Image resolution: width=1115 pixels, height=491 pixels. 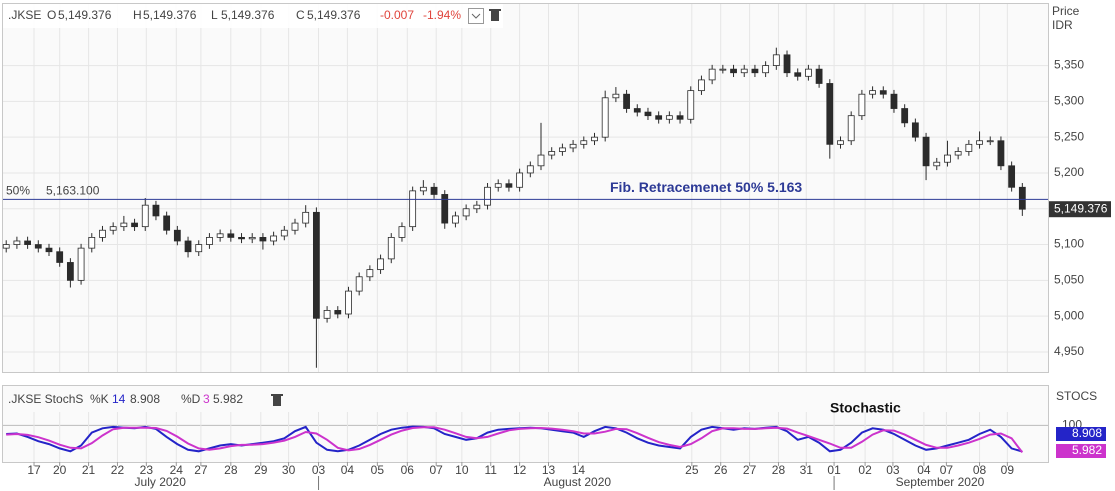 What do you see at coordinates (45, 399) in the screenshot?
I see `stoch-symbol: .JKSE StochS` at bounding box center [45, 399].